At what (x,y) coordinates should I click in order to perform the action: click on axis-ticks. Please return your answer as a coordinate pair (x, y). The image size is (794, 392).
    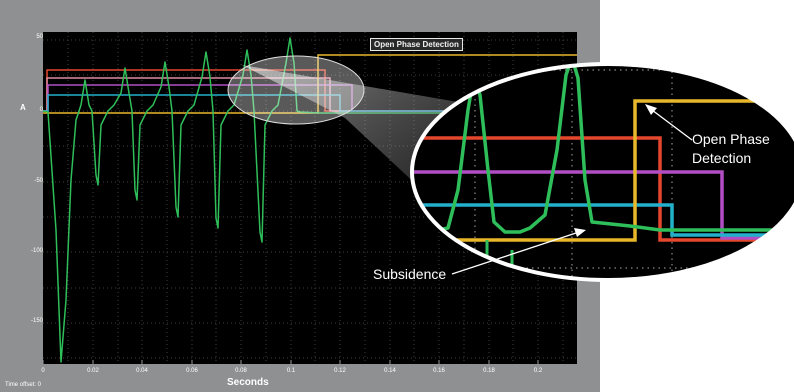
    Looking at the image, I should click on (290, 362).